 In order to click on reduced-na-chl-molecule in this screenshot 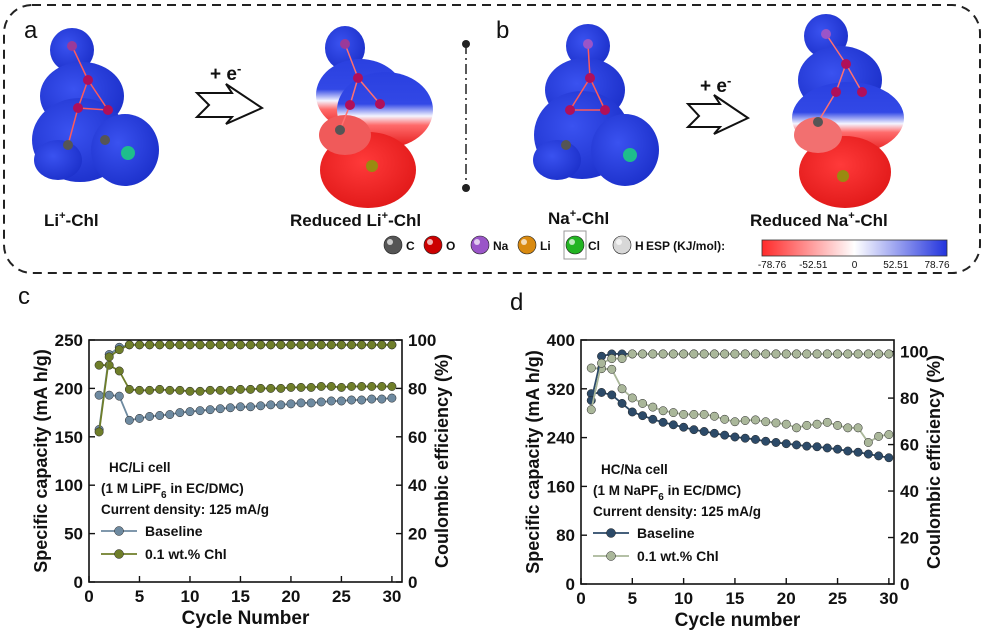, I will do `click(848, 111)`.